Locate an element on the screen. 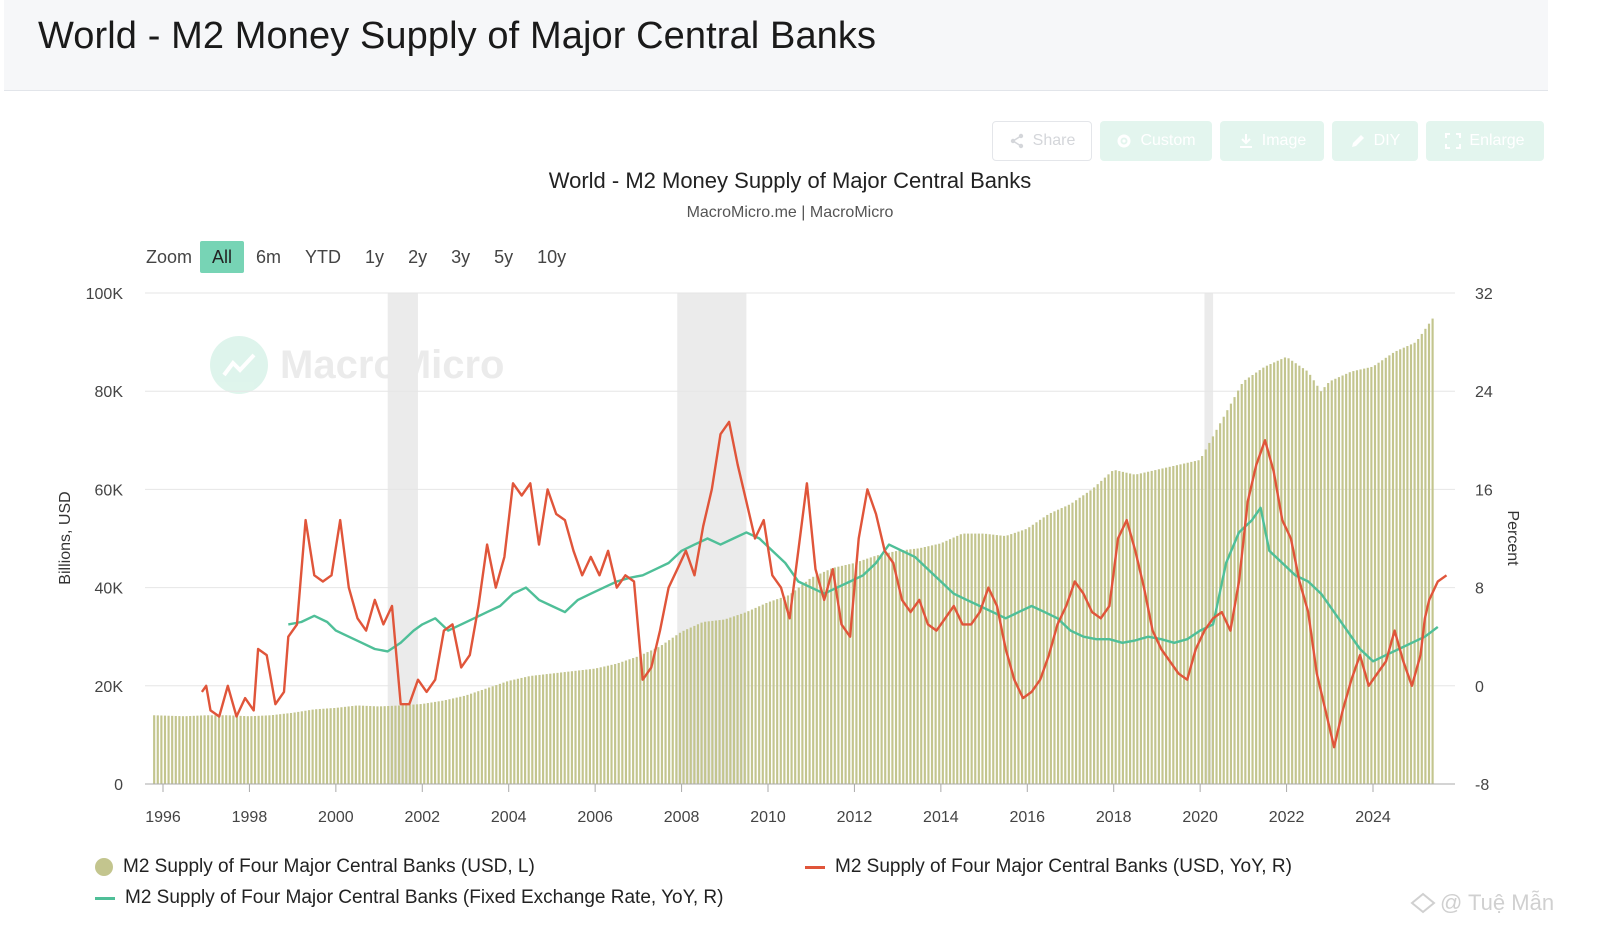 This screenshot has height=950, width=1600. enlarge-button: Enlarge is located at coordinates (1485, 141).